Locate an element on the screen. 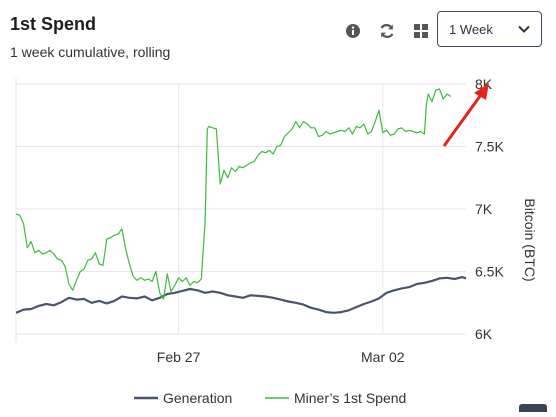 The width and height of the screenshot is (556, 417). legend-label-generation: Generation is located at coordinates (197, 398).